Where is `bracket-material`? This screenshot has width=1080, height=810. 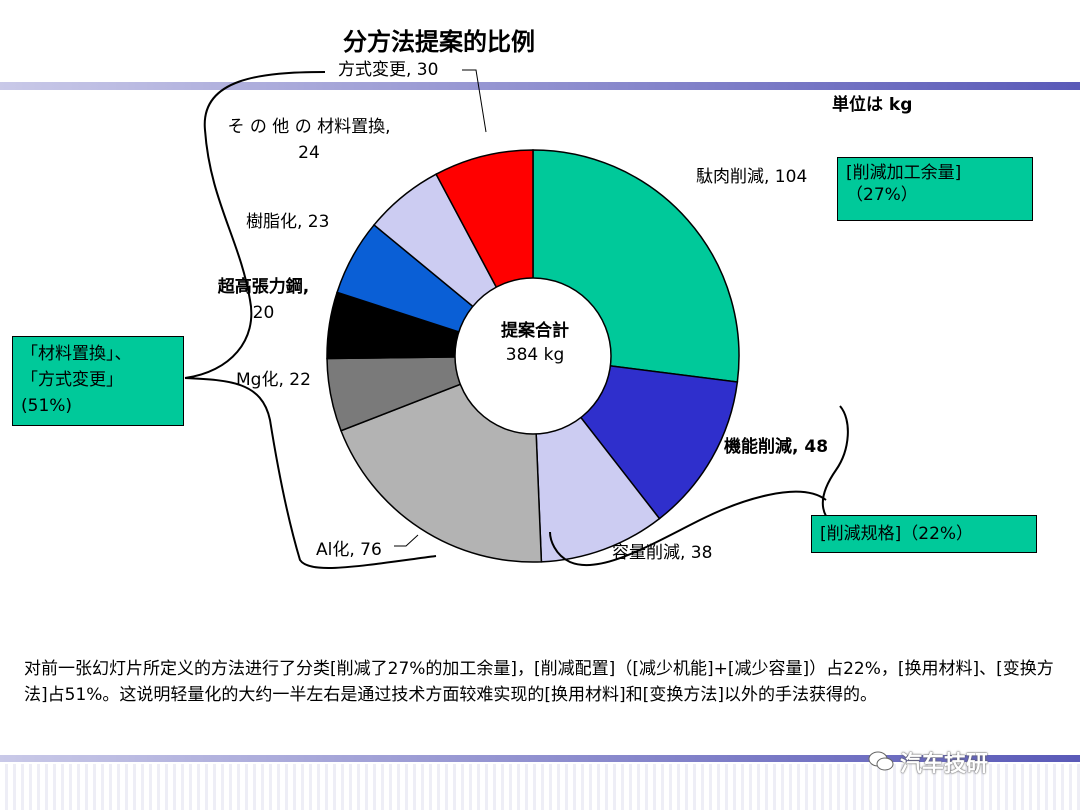 bracket-material is located at coordinates (255, 225).